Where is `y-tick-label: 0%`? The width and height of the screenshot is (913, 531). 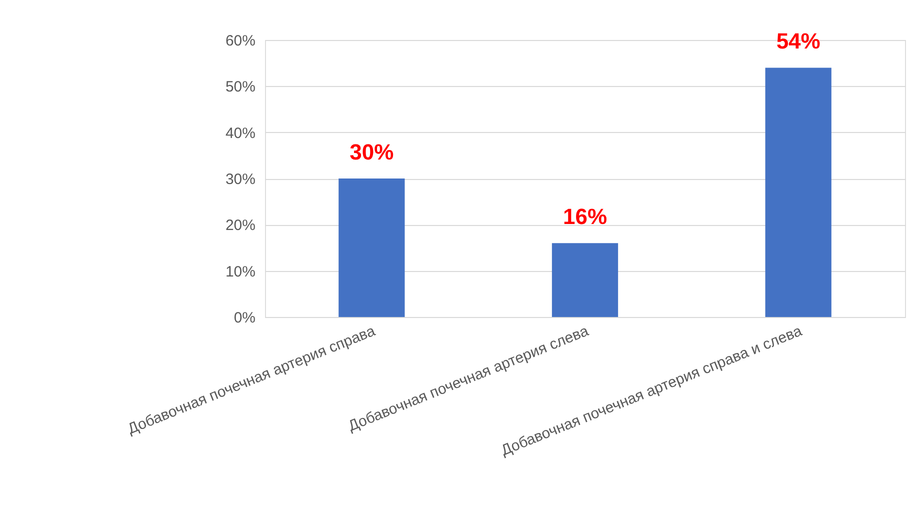 y-tick-label: 0% is located at coordinates (245, 318).